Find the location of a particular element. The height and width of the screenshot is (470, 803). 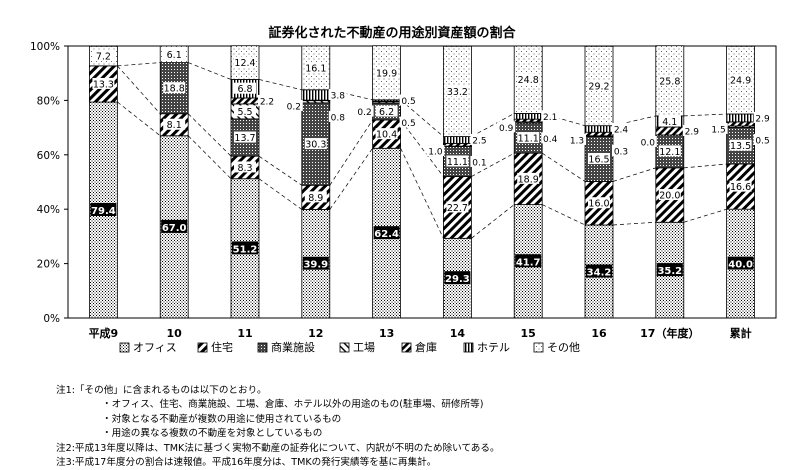

data-label: 33.2 is located at coordinates (457, 92).